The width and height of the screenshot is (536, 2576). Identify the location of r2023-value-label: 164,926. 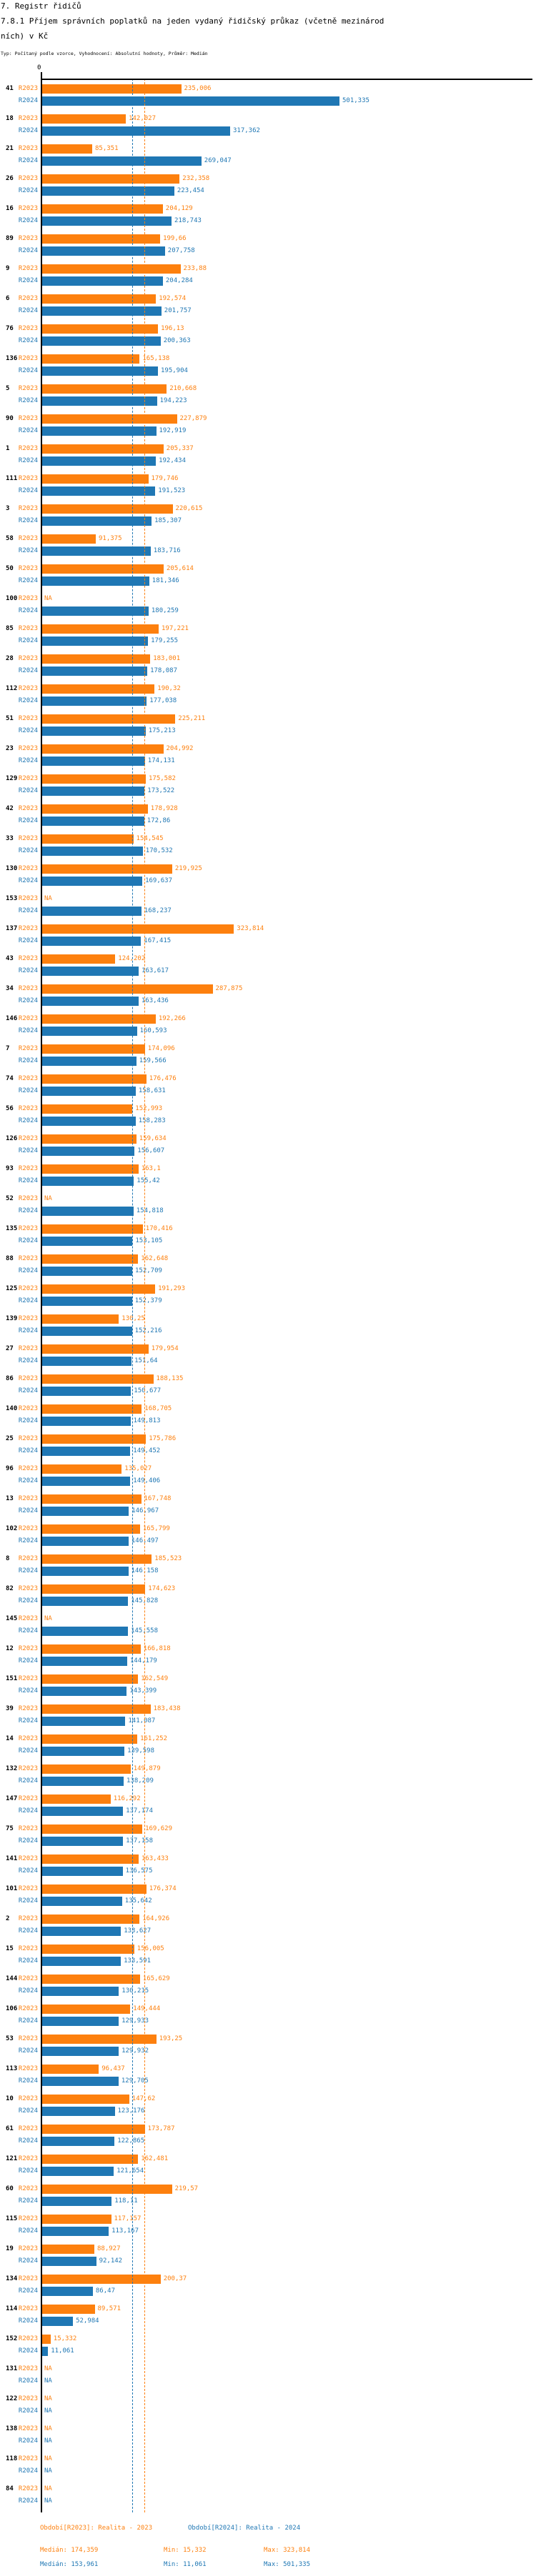
(156, 1918).